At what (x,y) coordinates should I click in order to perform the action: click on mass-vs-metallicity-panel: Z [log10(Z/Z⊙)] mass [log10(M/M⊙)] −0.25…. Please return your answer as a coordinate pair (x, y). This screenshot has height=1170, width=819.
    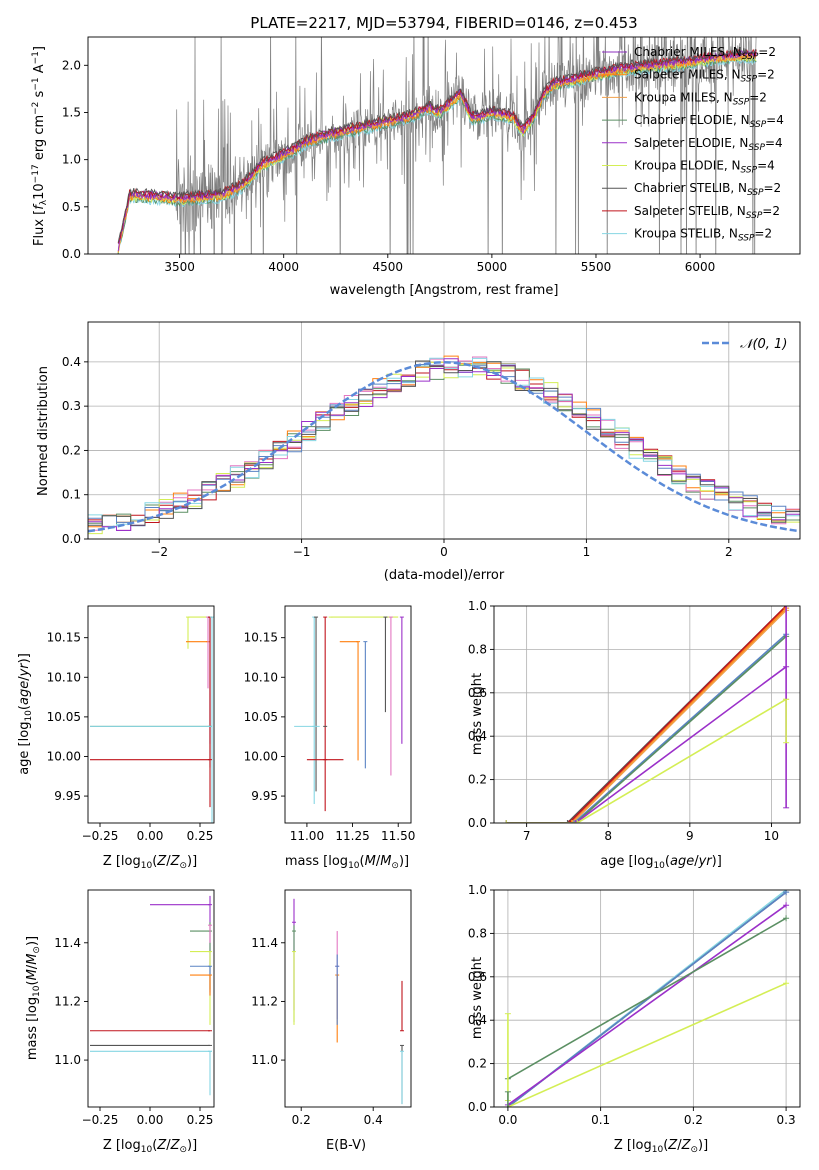
    Looking at the image, I should click on (120, 1022).